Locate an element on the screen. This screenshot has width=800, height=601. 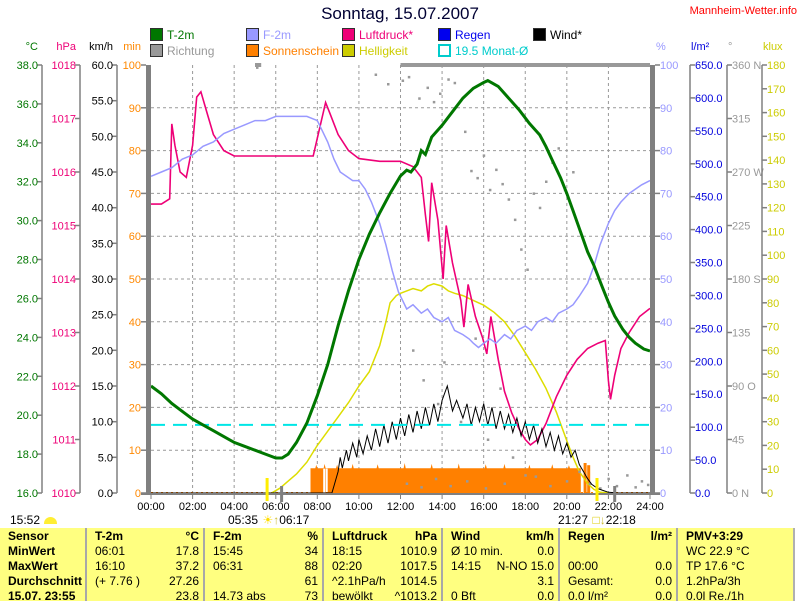
cell-text-right: N-NO 15.0 is located at coordinates (525, 566).